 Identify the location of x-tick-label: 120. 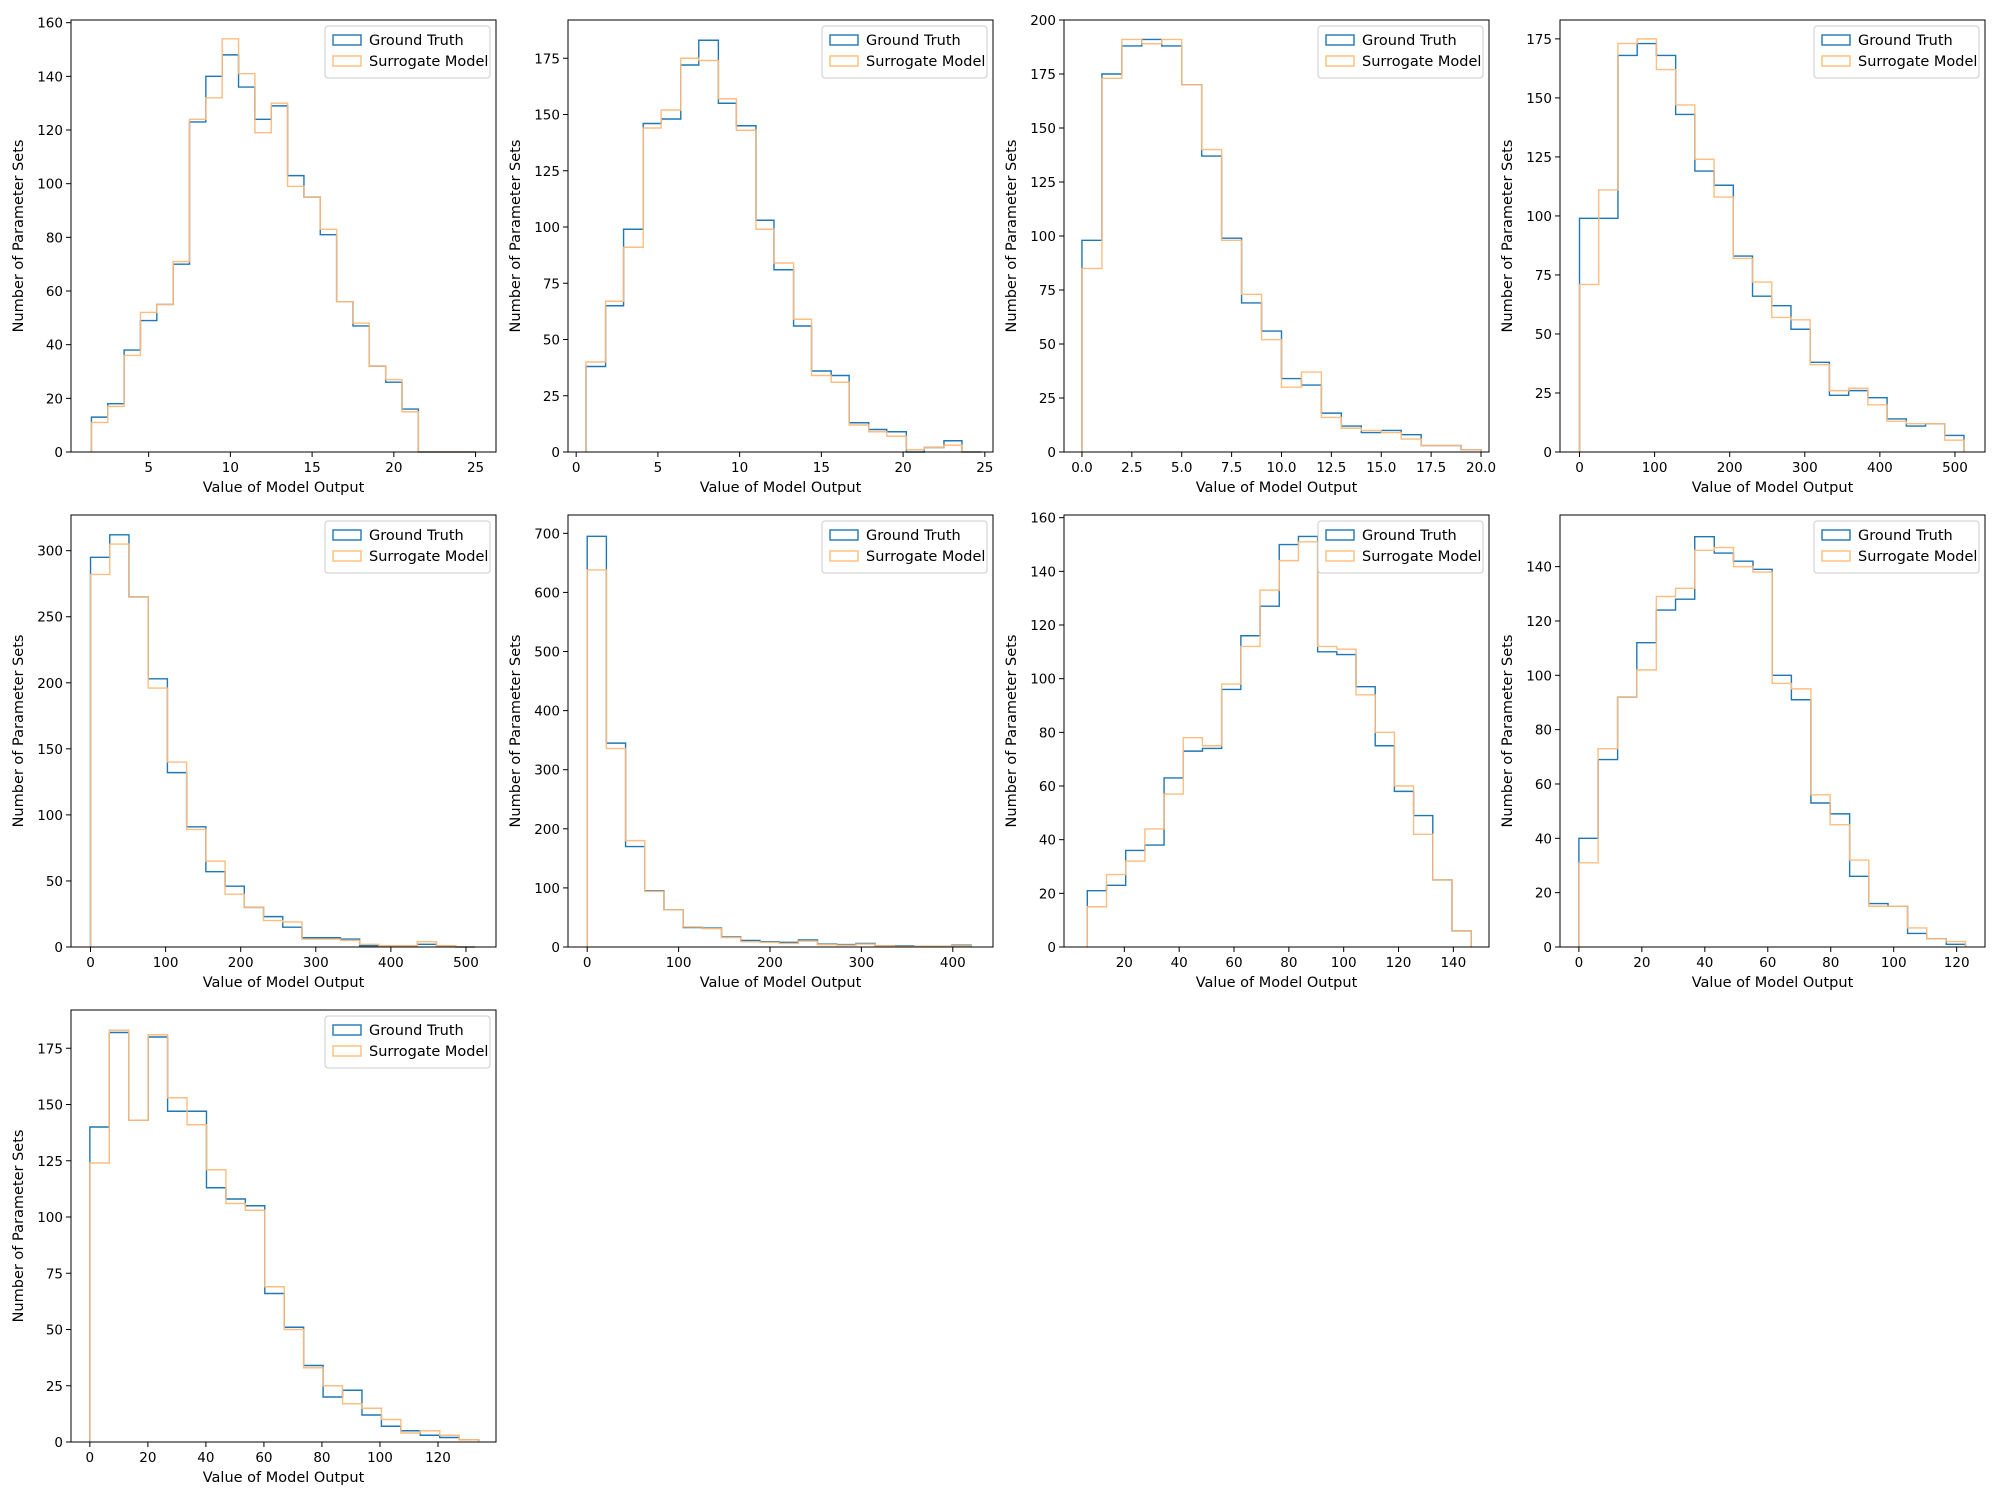
(438, 1458).